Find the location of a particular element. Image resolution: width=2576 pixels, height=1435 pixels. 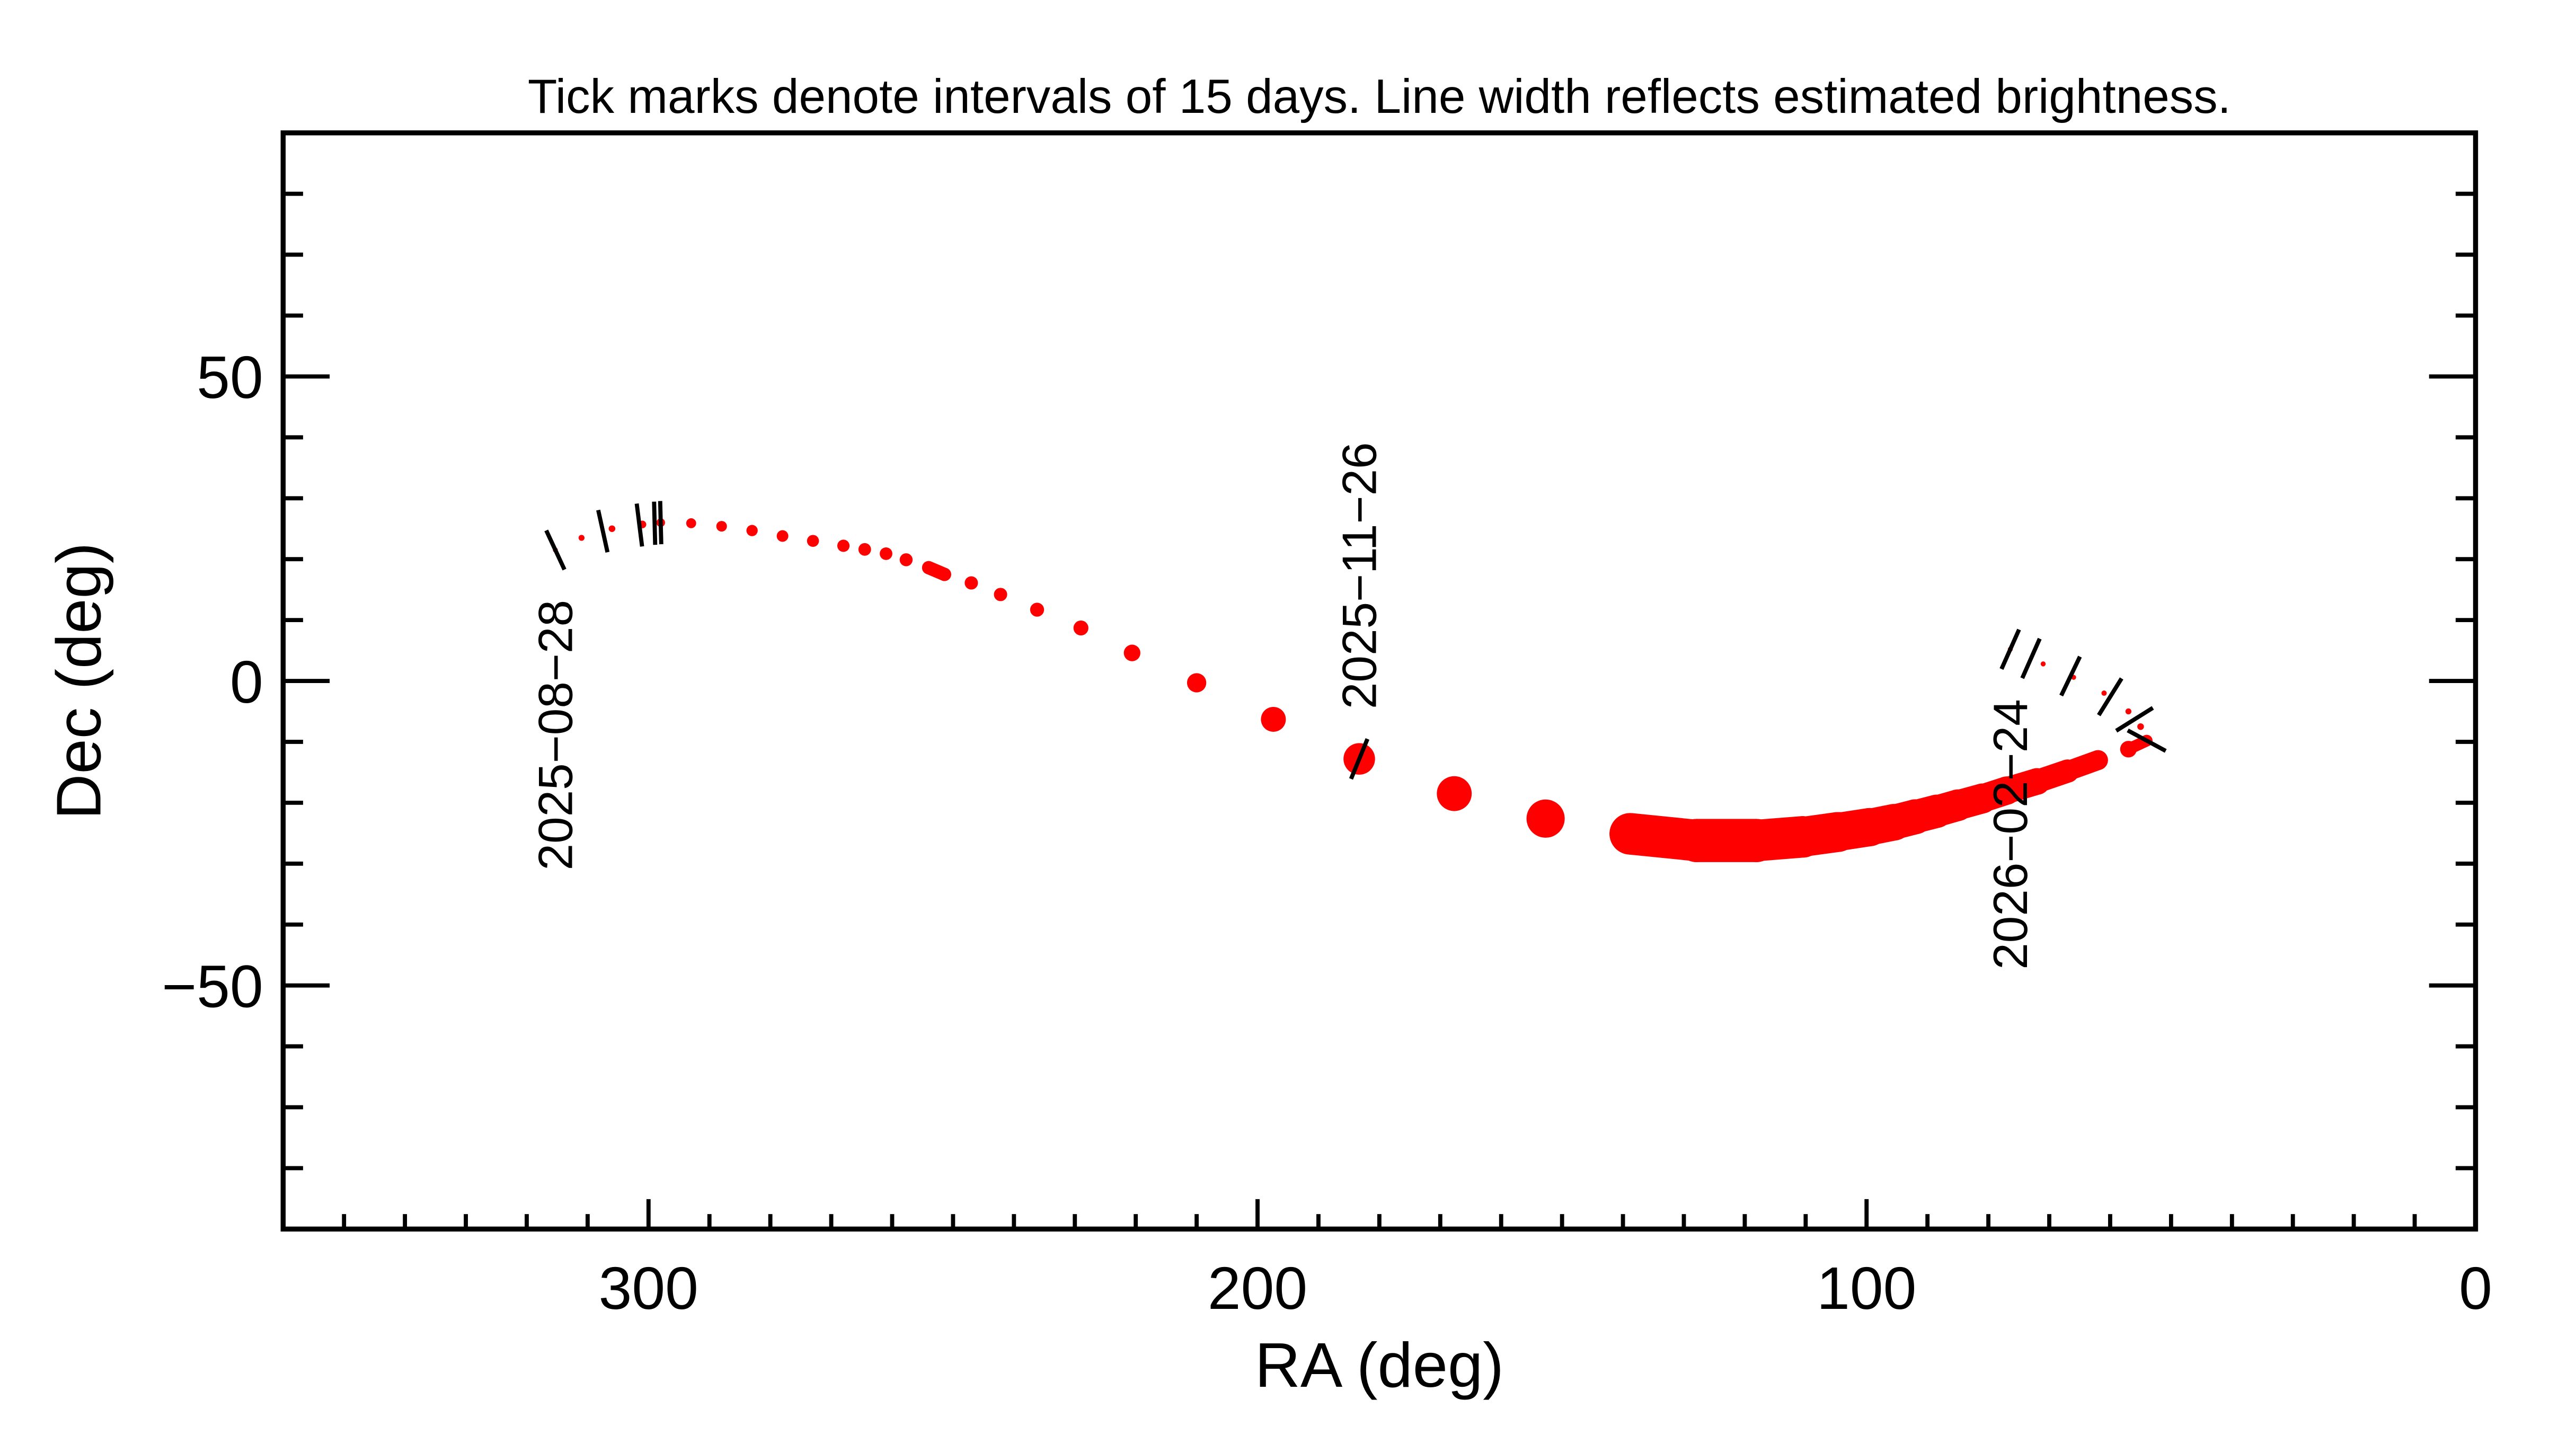

x-tick-label: 100 is located at coordinates (1866, 1288).